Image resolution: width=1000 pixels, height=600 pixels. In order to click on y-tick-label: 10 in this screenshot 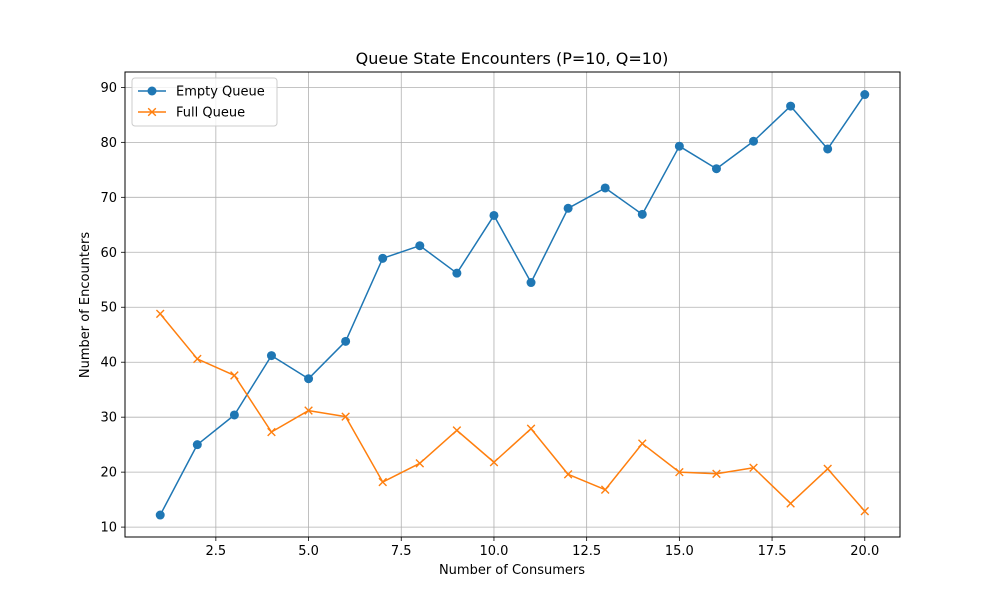, I will do `click(108, 528)`.